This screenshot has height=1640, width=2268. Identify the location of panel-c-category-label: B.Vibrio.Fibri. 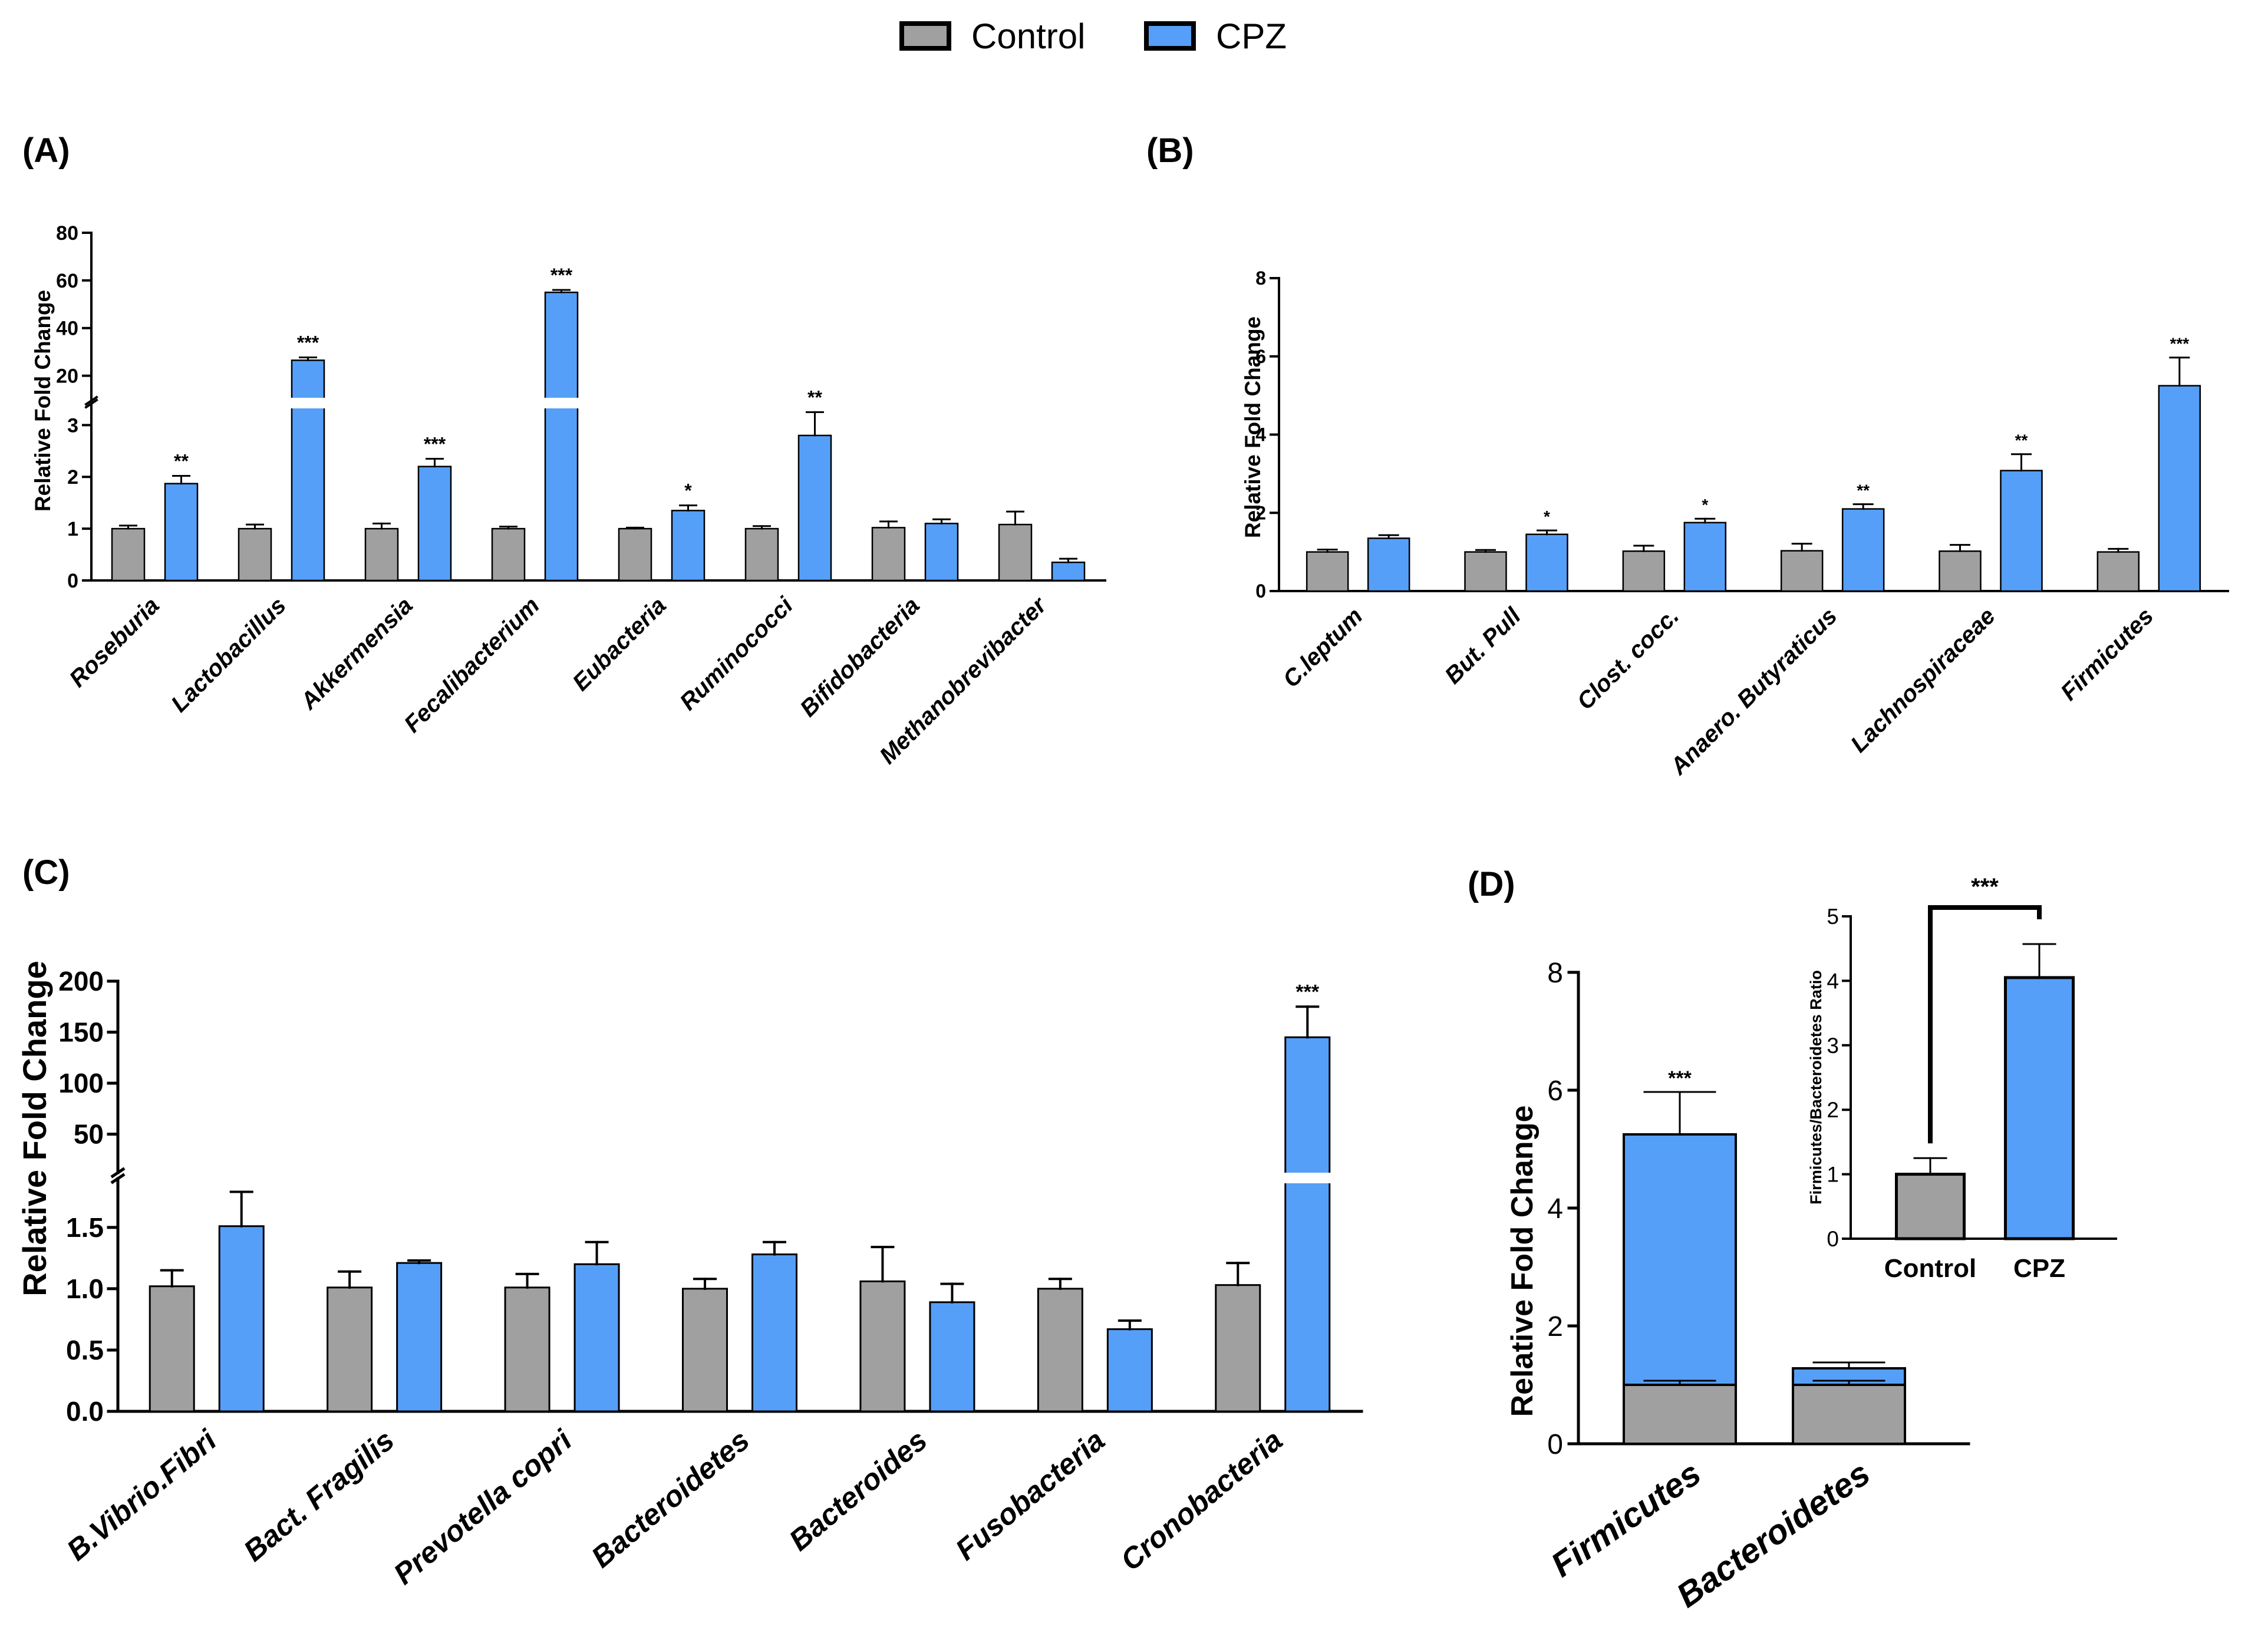
(142, 1495).